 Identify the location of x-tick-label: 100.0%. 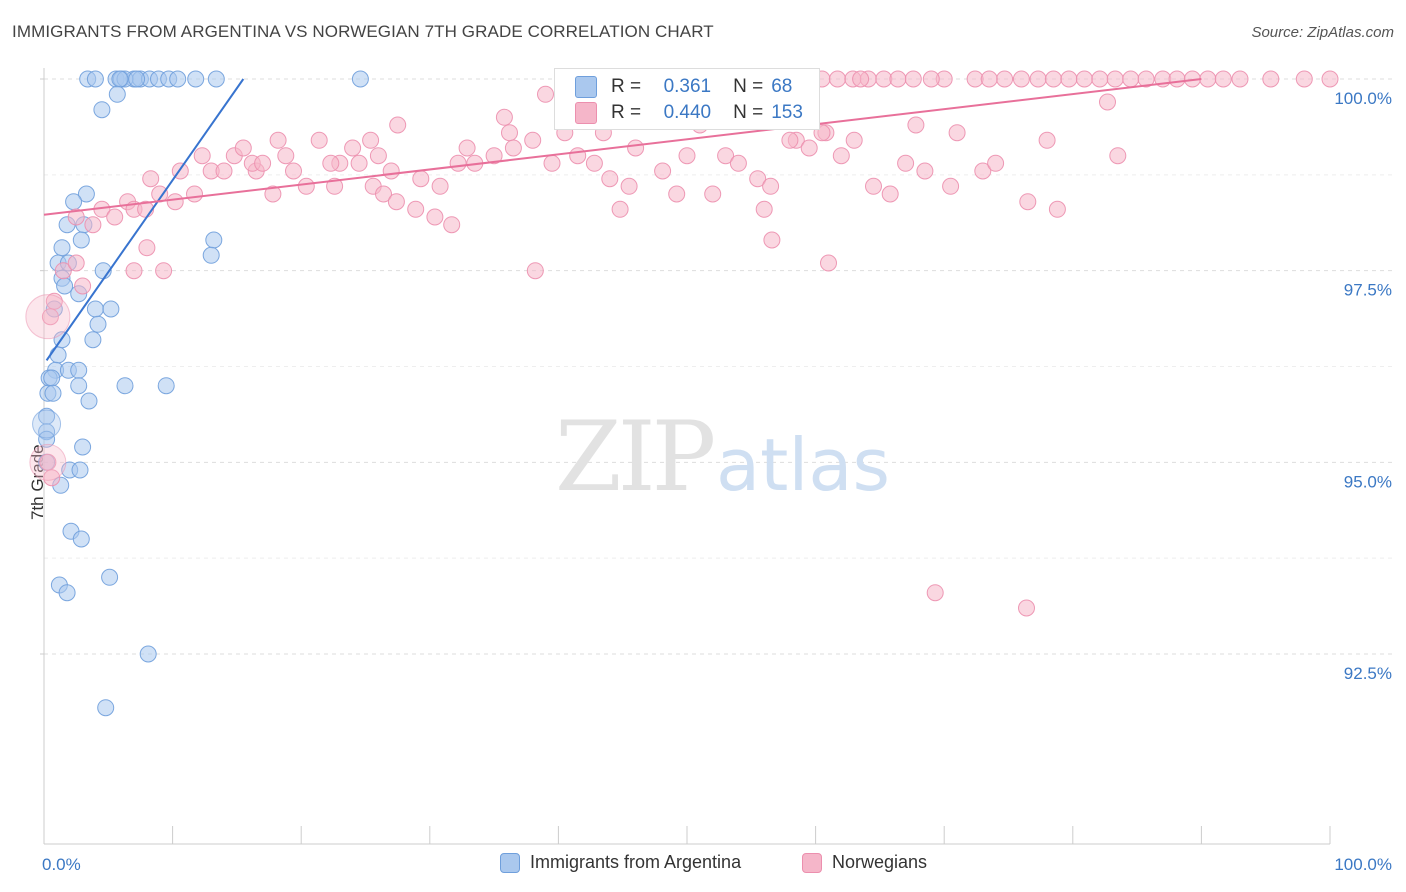
(1363, 864).